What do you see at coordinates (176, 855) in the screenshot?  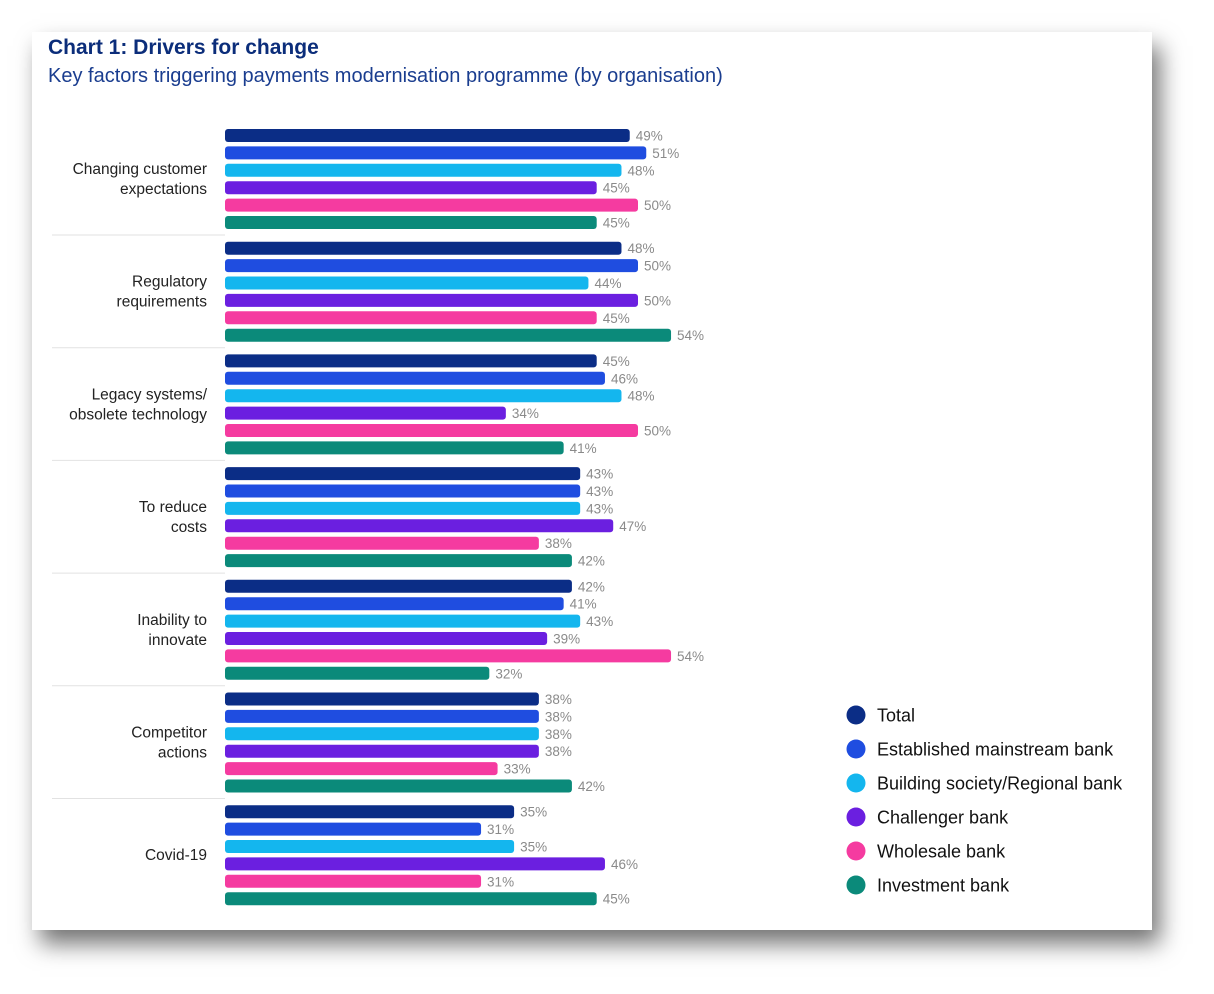 I see `category-label: Covid-19` at bounding box center [176, 855].